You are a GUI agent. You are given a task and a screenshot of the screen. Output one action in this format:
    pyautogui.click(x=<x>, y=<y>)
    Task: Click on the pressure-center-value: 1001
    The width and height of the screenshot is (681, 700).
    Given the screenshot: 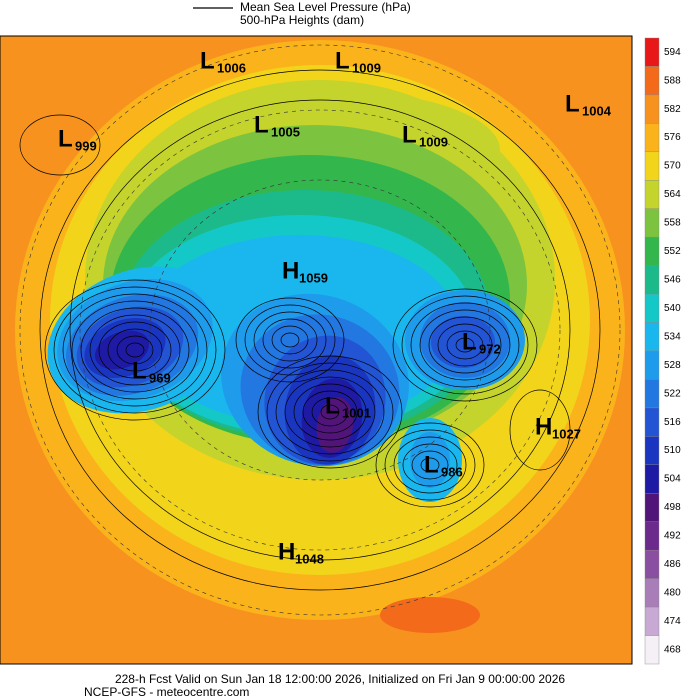 What is the action you would take?
    pyautogui.click(x=356, y=412)
    